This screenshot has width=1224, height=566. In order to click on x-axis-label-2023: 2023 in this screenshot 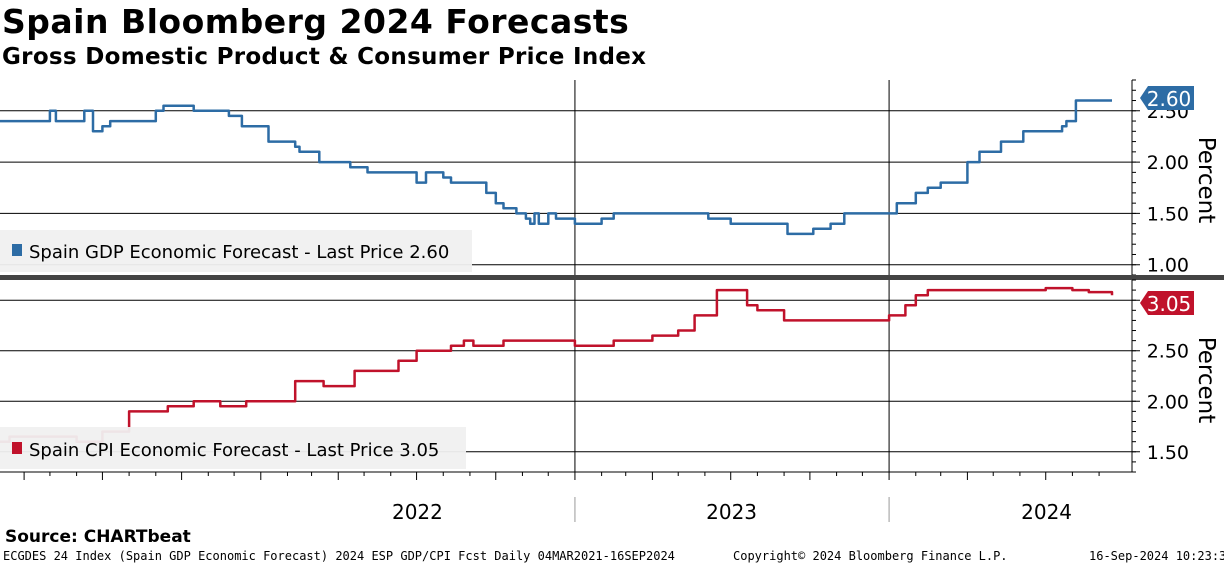, I will do `click(731, 512)`.